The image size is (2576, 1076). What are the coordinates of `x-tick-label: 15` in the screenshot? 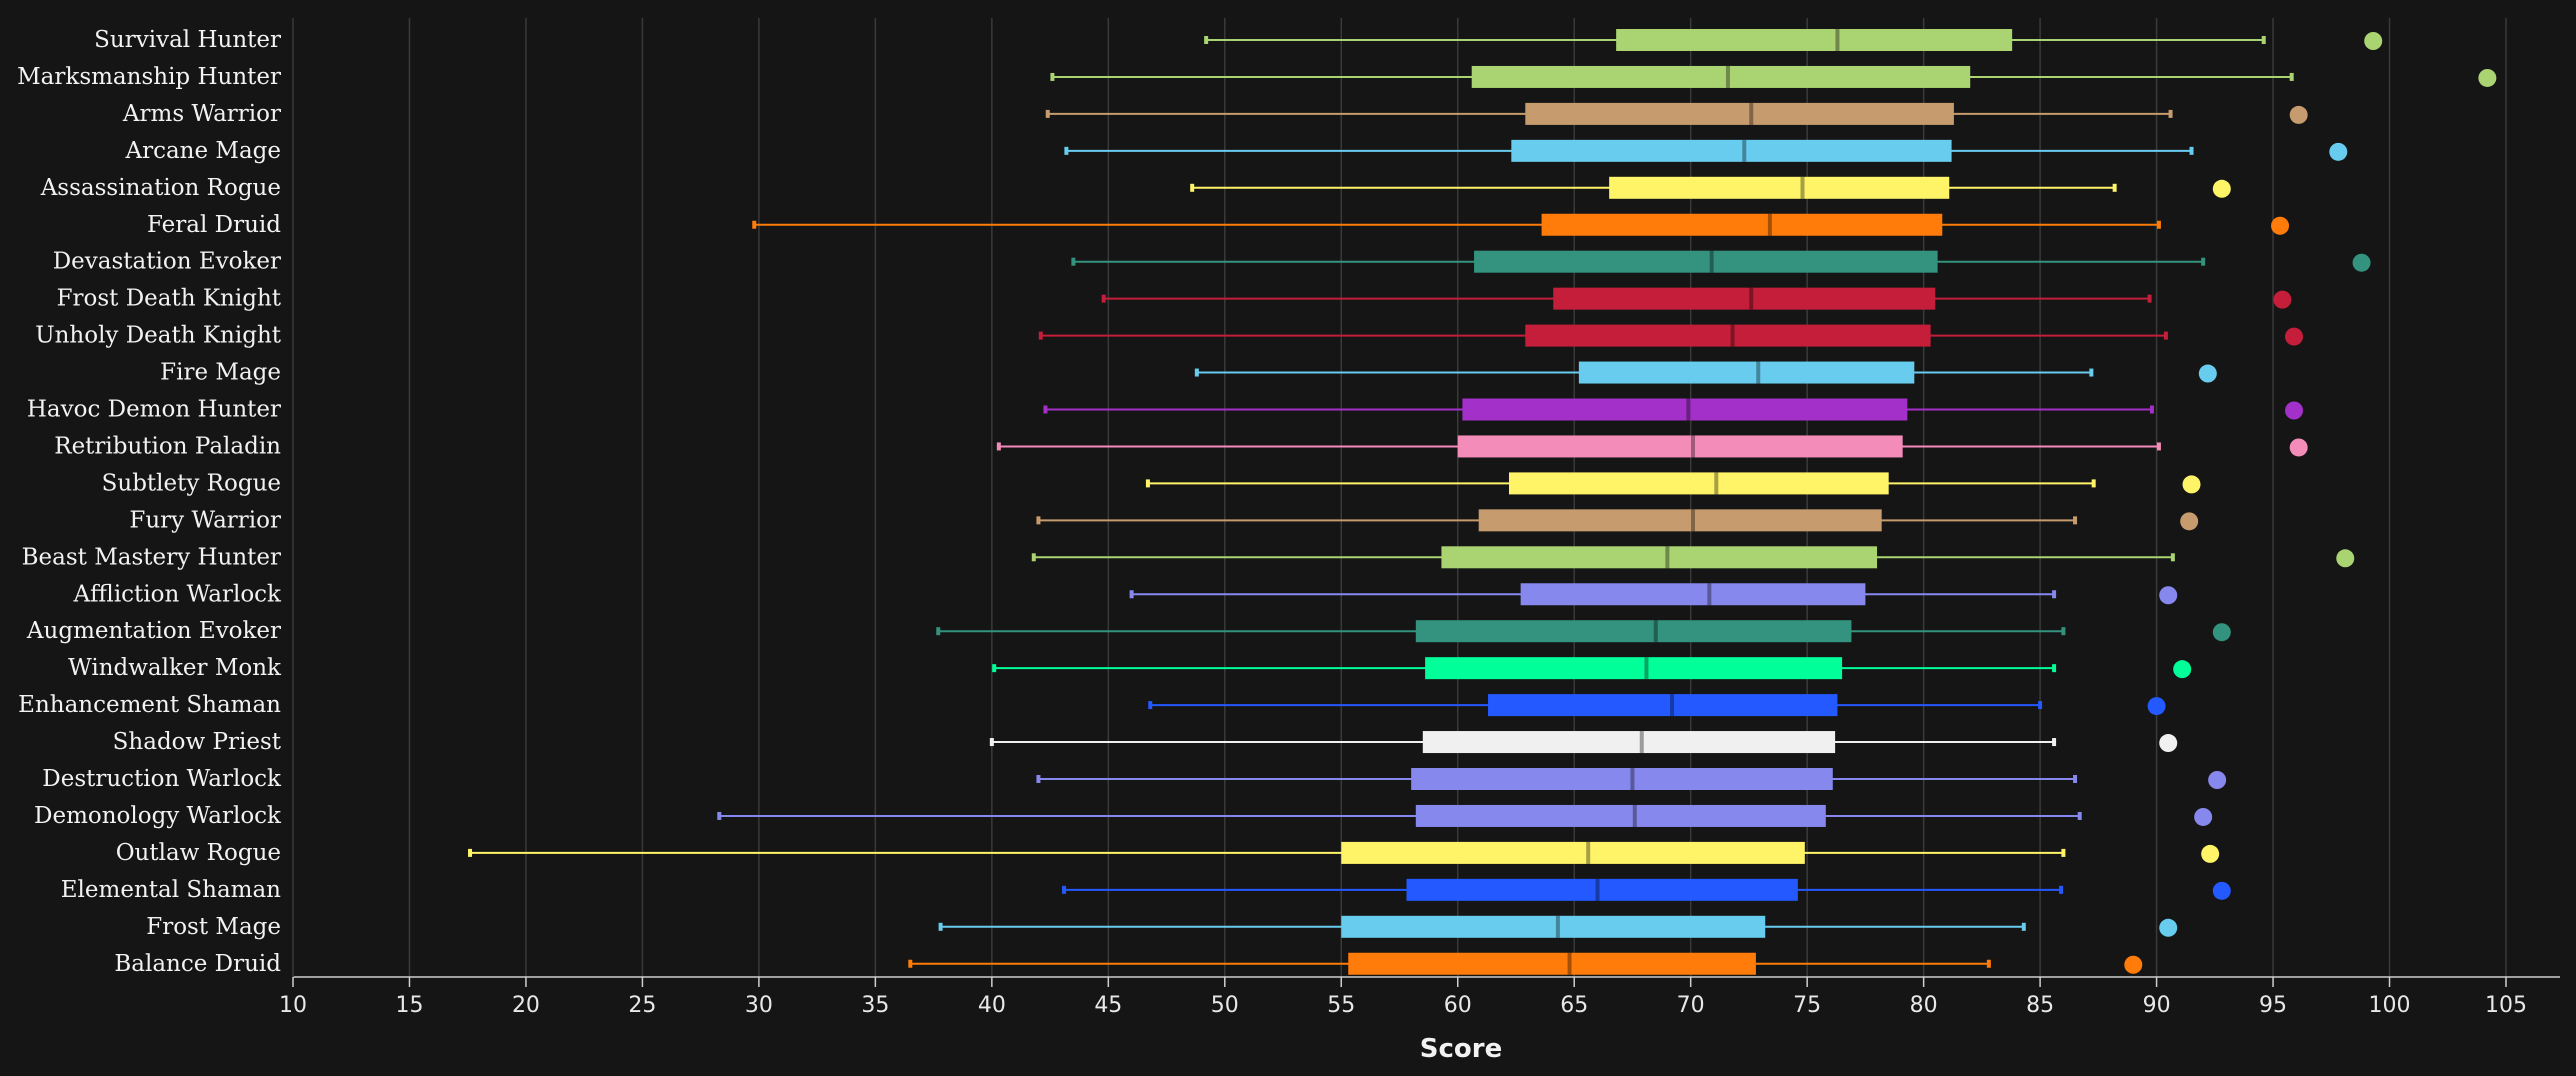 It's located at (409, 1005).